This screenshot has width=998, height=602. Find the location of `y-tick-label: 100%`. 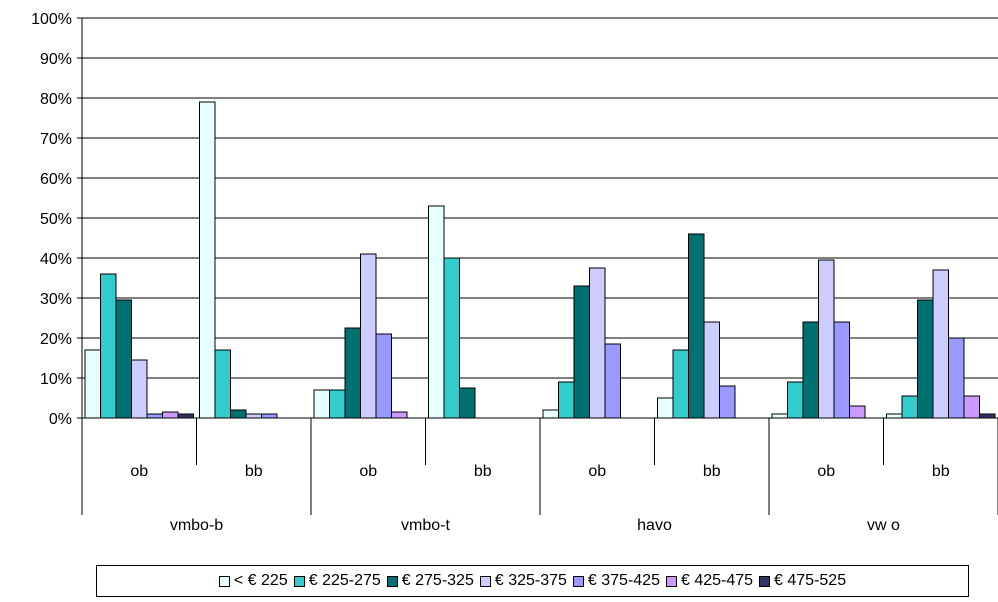

y-tick-label: 100% is located at coordinates (51, 19).